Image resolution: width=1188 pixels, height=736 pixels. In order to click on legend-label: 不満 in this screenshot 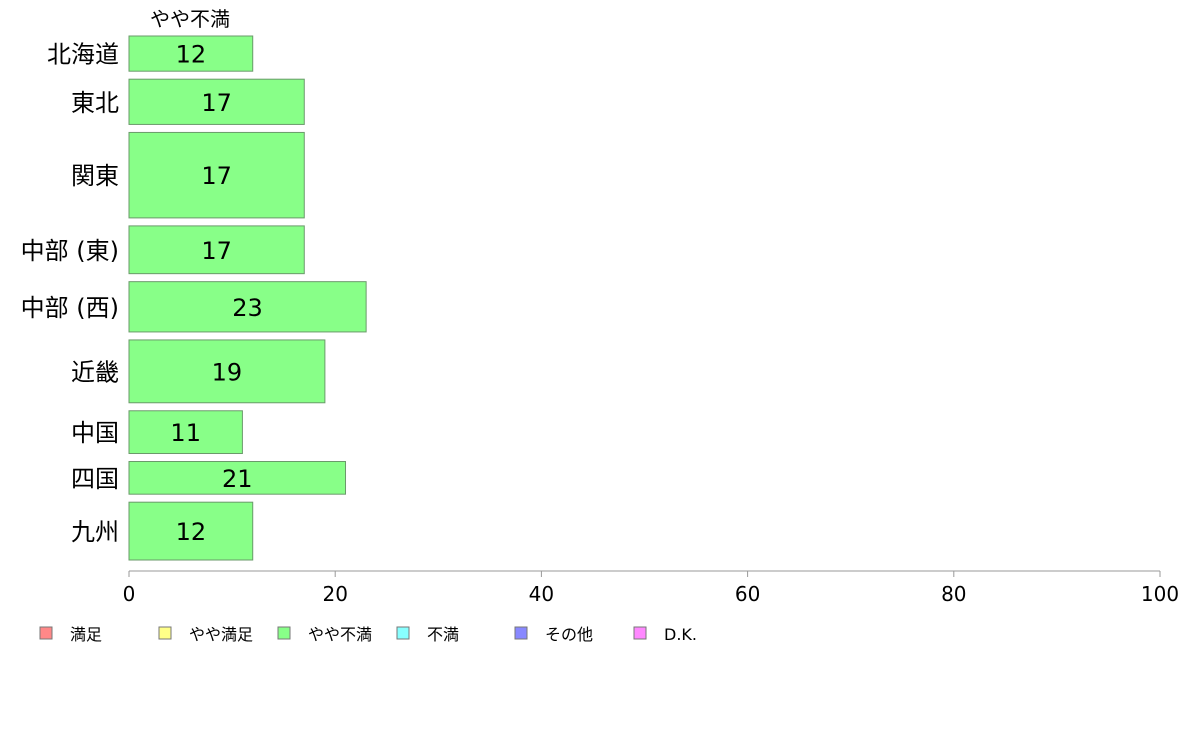, I will do `click(443, 634)`.